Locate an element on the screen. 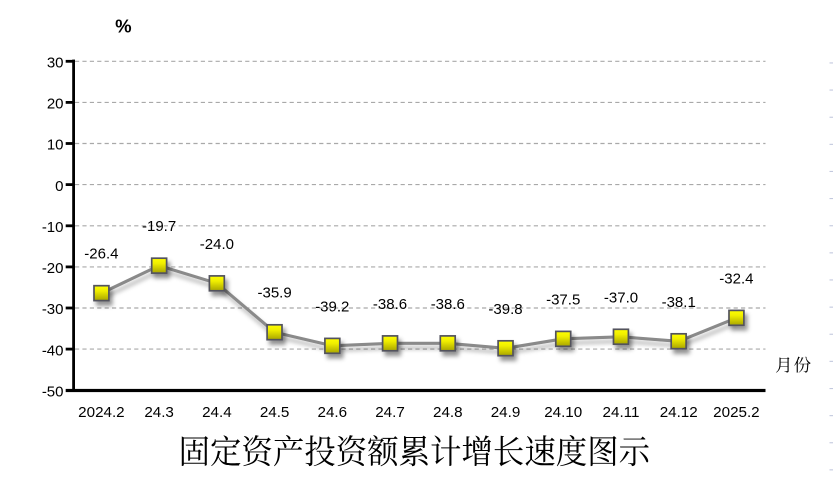  svg-text: -26.4 is located at coordinates (101, 254).